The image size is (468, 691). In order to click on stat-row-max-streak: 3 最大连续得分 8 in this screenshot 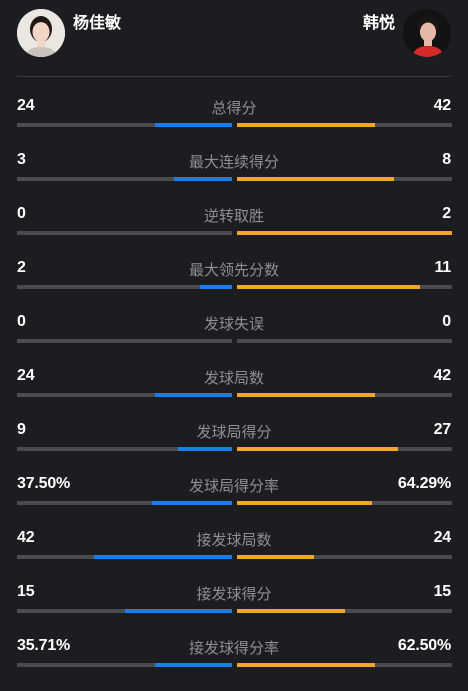, I will do `click(234, 178)`.